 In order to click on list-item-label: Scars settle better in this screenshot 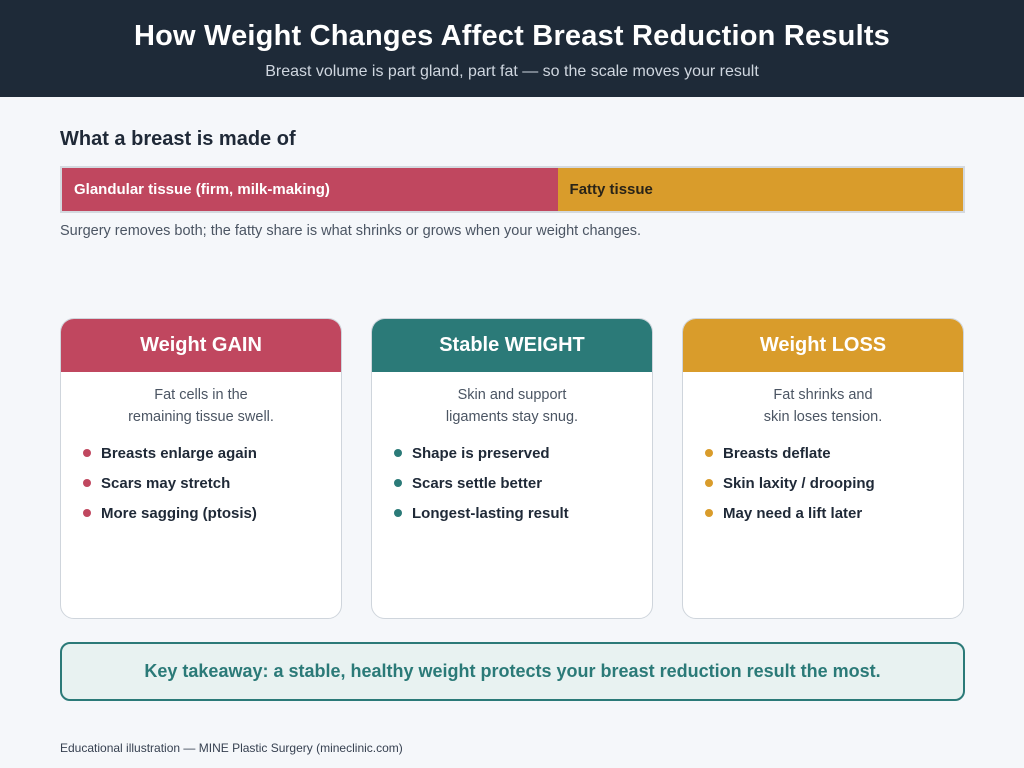, I will do `click(477, 483)`.